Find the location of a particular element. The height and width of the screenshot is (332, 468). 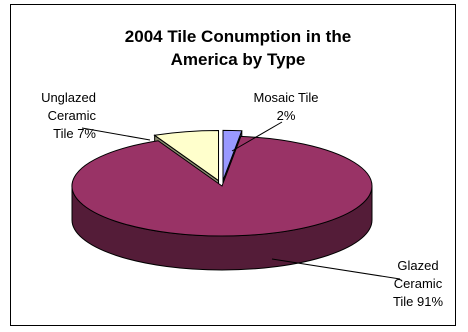

data-label-unglazed-ceramic-tile-line-2: Tile 7% is located at coordinates (74, 133).